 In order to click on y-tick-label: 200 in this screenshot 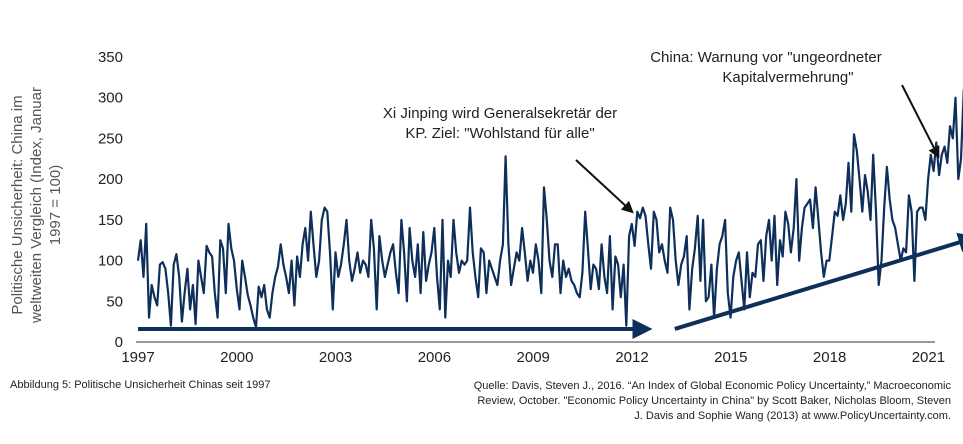, I will do `click(110, 179)`.